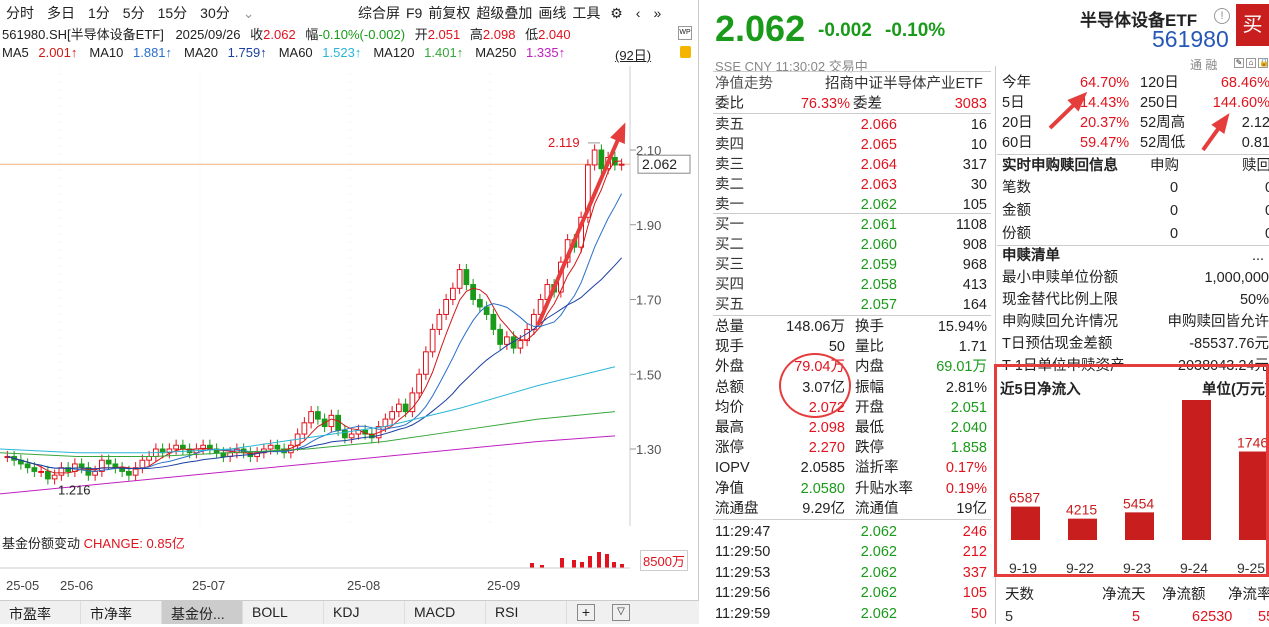  What do you see at coordinates (1220, 123) in the screenshot?
I see `perf-arrow-2-head` at bounding box center [1220, 123].